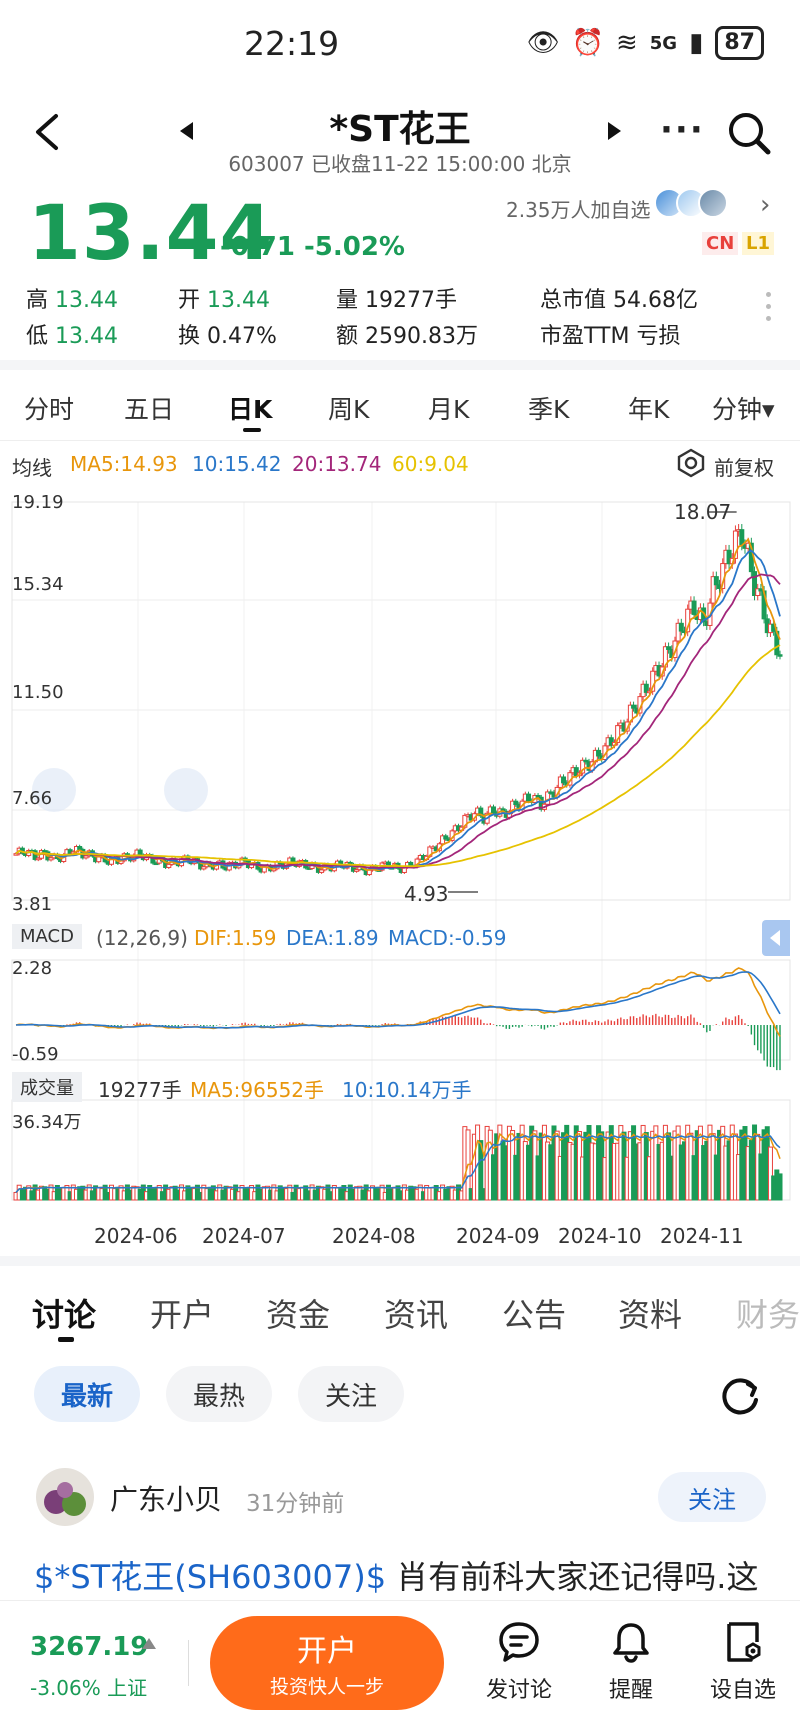  What do you see at coordinates (626, 43) in the screenshot?
I see `wifi-icon: ≋` at bounding box center [626, 43].